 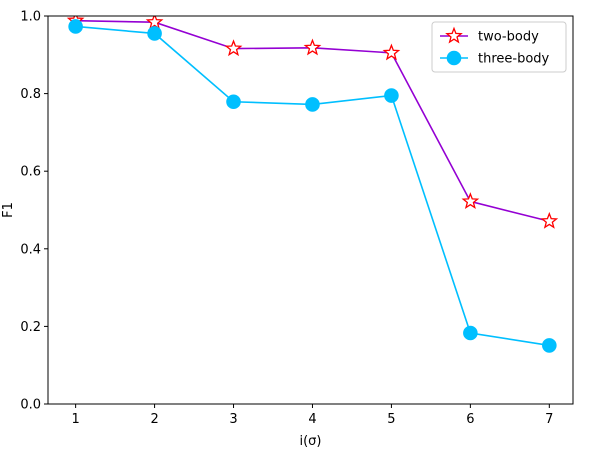 What do you see at coordinates (30, 94) in the screenshot?
I see `y-tick-label: 0.8` at bounding box center [30, 94].